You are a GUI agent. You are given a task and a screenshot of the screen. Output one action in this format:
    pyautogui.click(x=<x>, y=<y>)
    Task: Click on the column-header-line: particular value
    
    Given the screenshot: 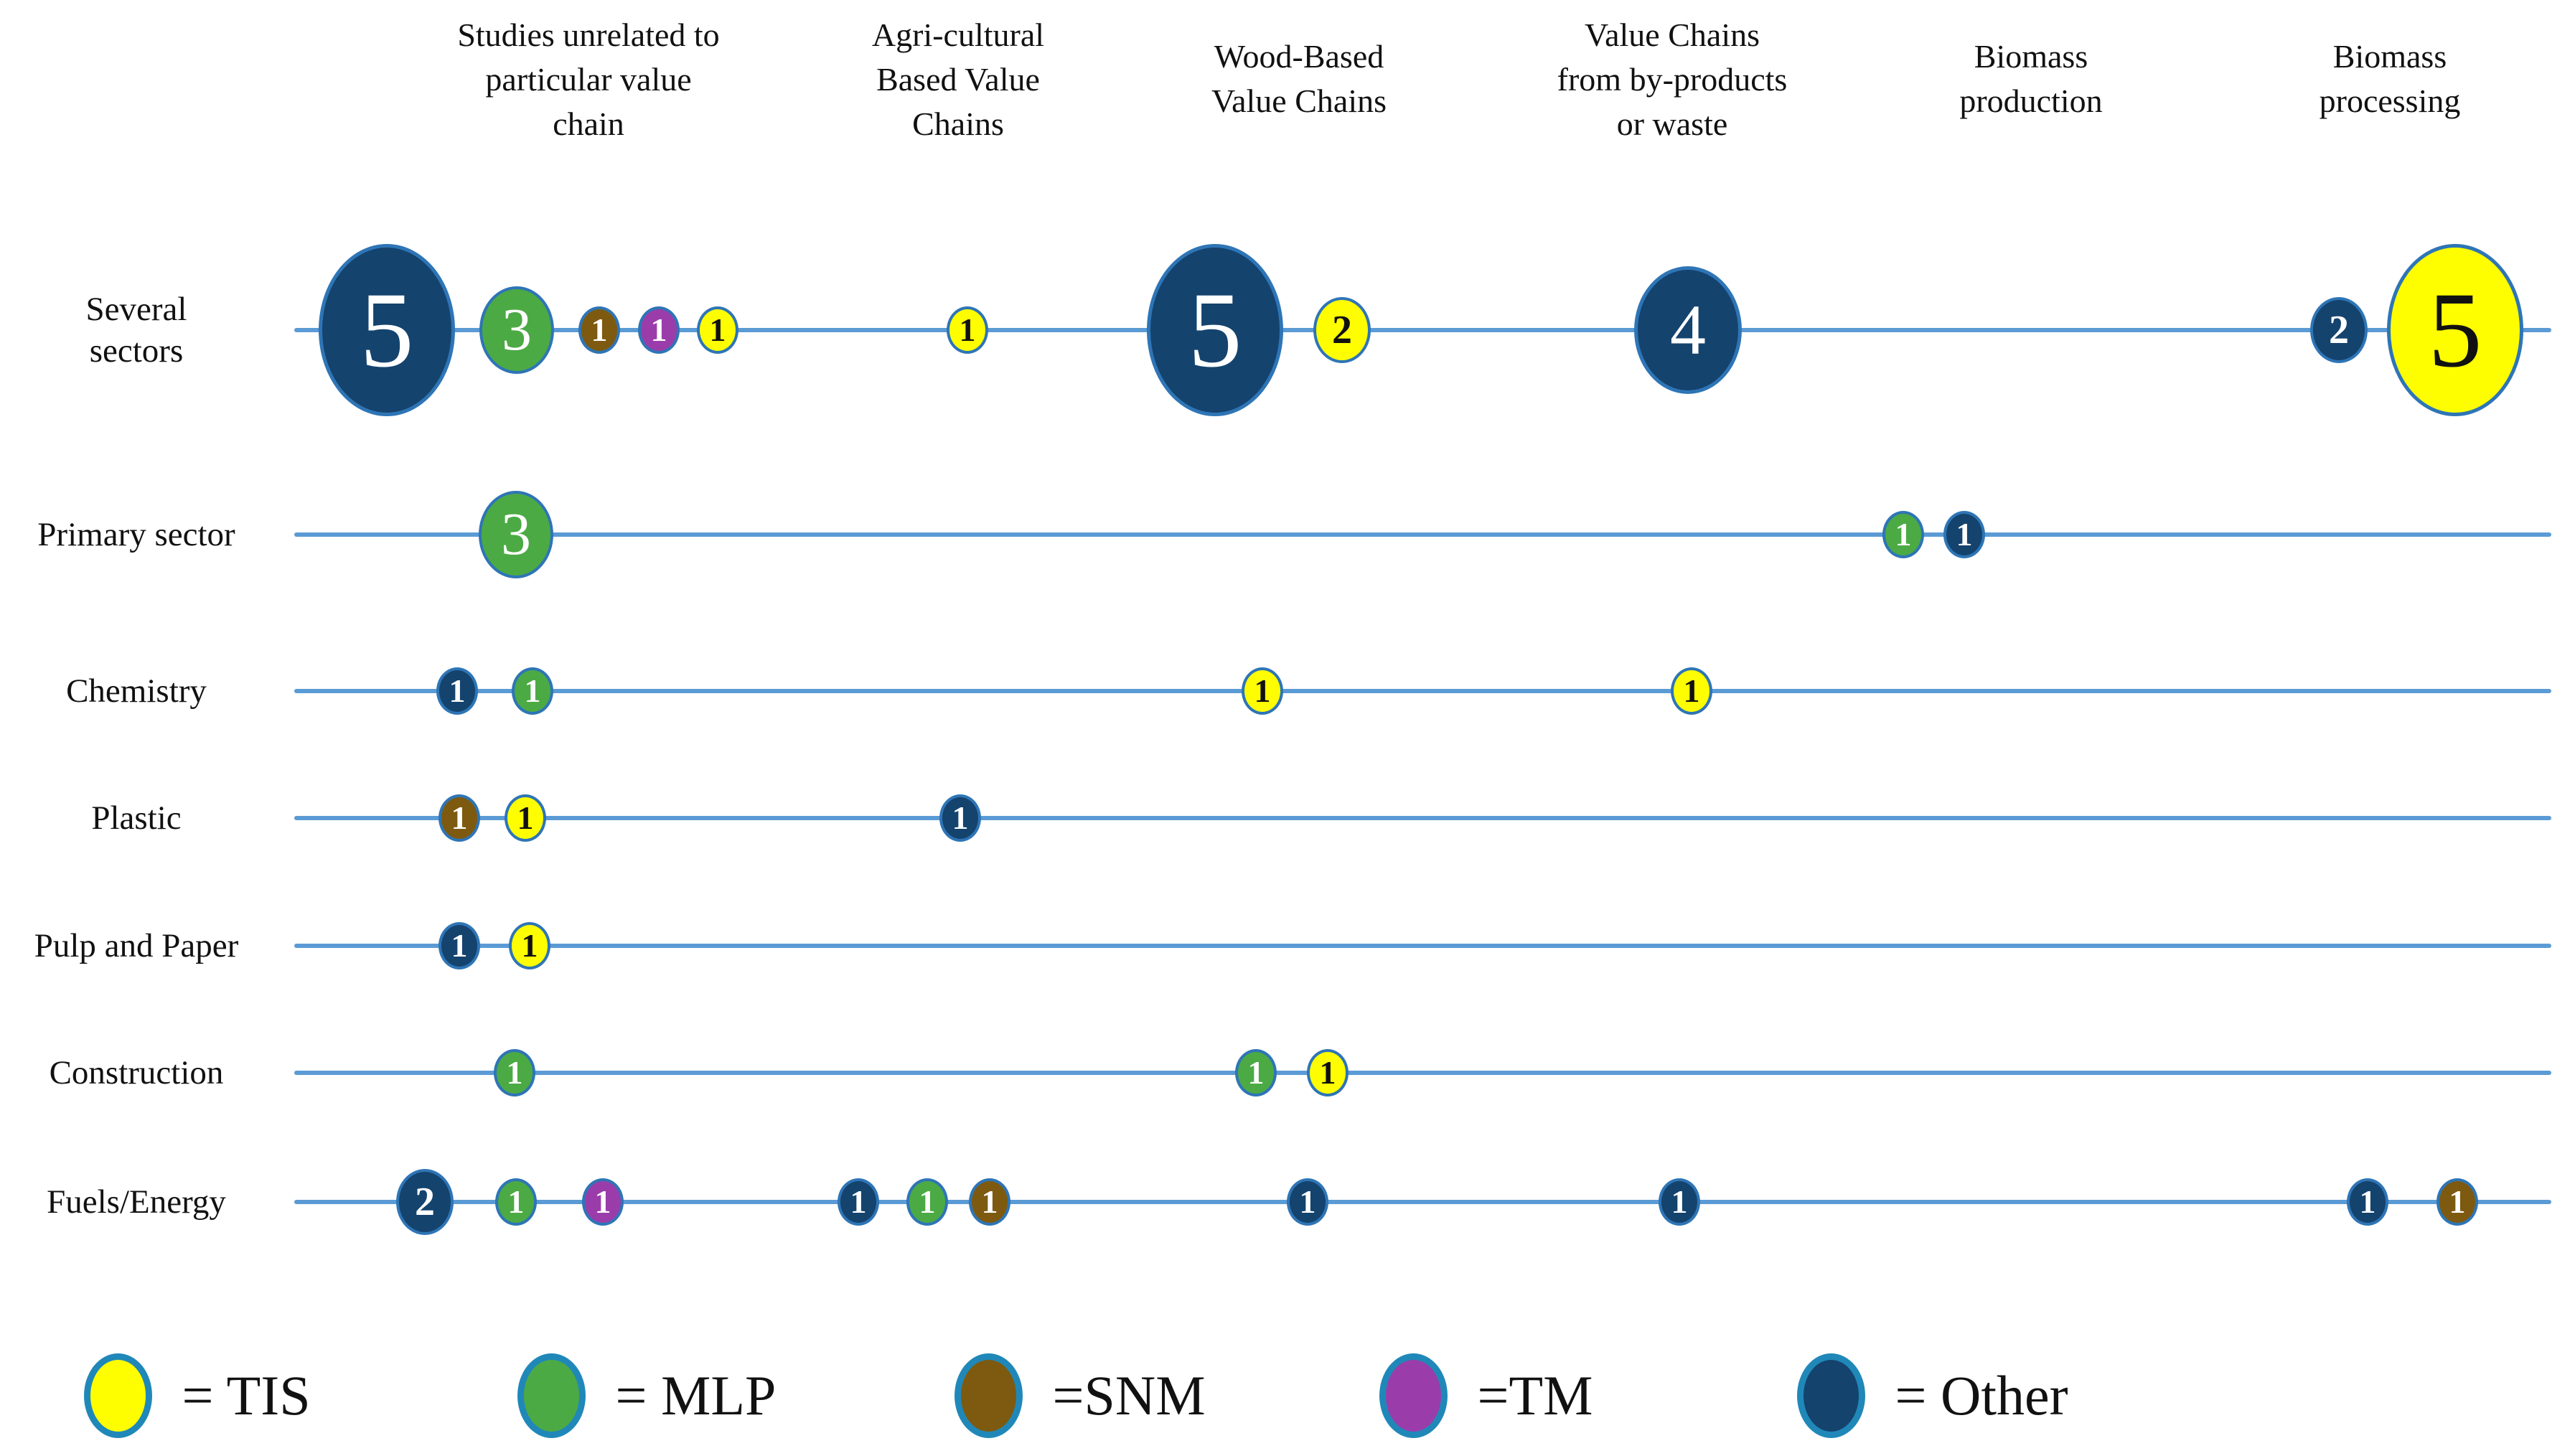 What is the action you would take?
    pyautogui.click(x=588, y=79)
    